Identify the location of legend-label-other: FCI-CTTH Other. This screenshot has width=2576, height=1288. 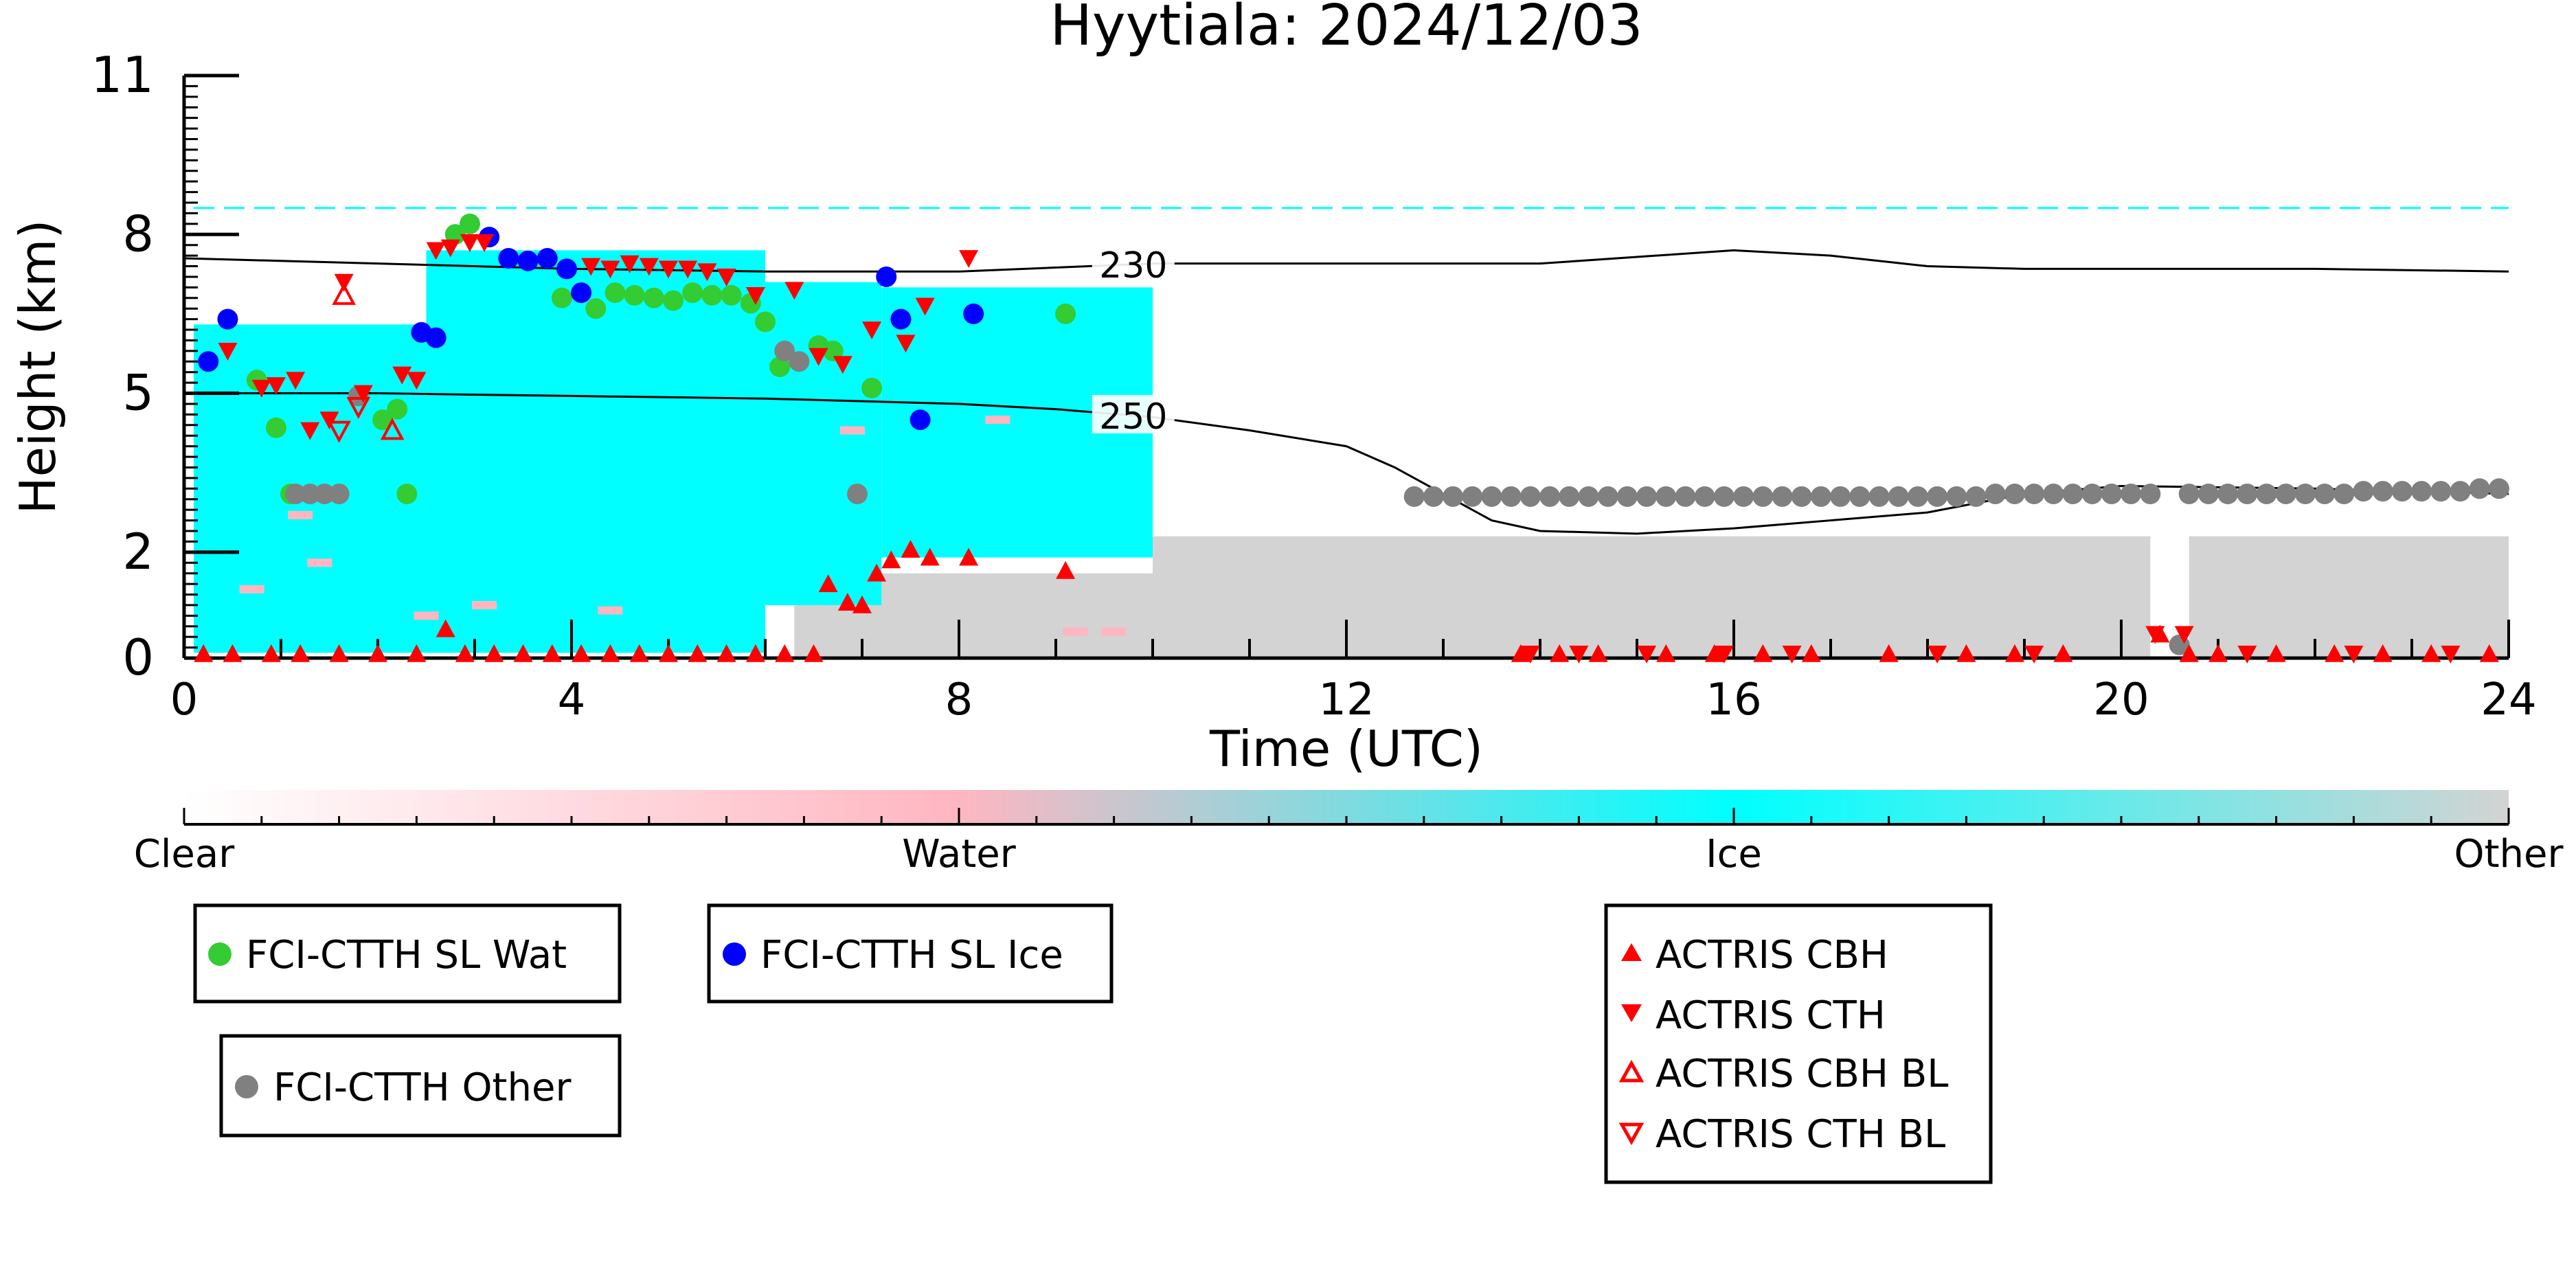
(422, 1087).